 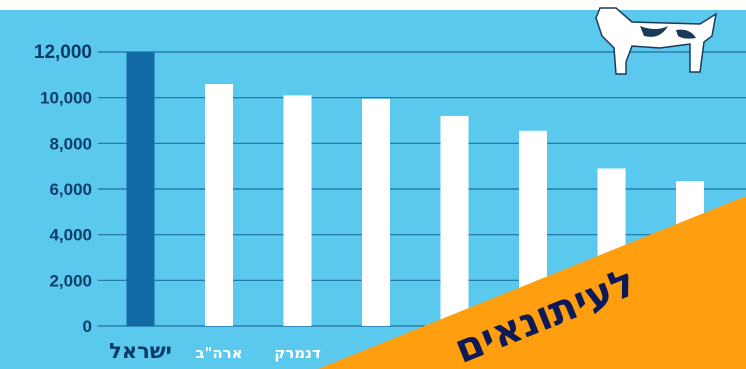 What do you see at coordinates (70, 189) in the screenshot?
I see `y-tick-label: 6,000` at bounding box center [70, 189].